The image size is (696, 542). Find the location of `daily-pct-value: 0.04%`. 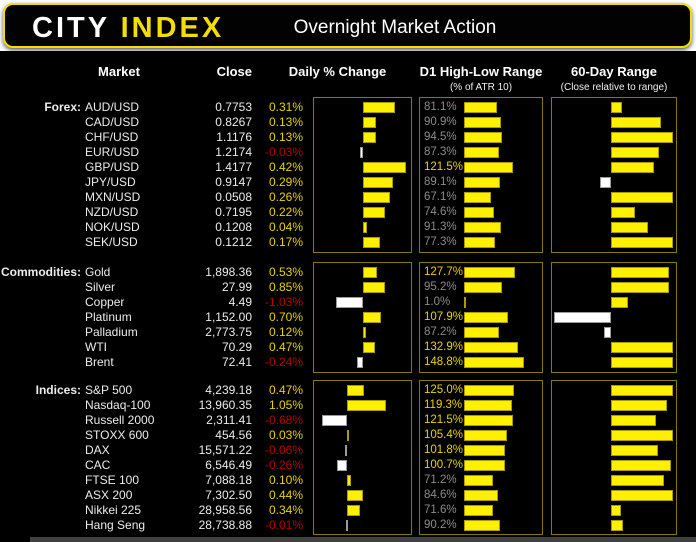

daily-pct-value: 0.04% is located at coordinates (285, 227).